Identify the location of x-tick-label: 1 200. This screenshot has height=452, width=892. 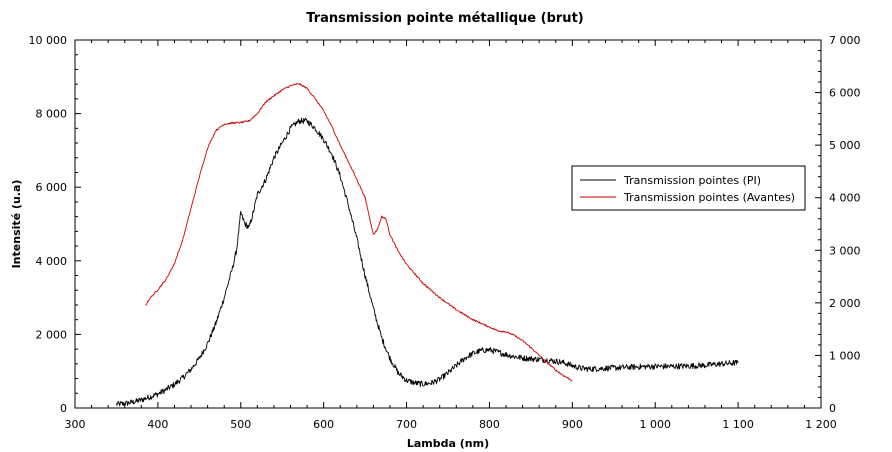
(821, 424).